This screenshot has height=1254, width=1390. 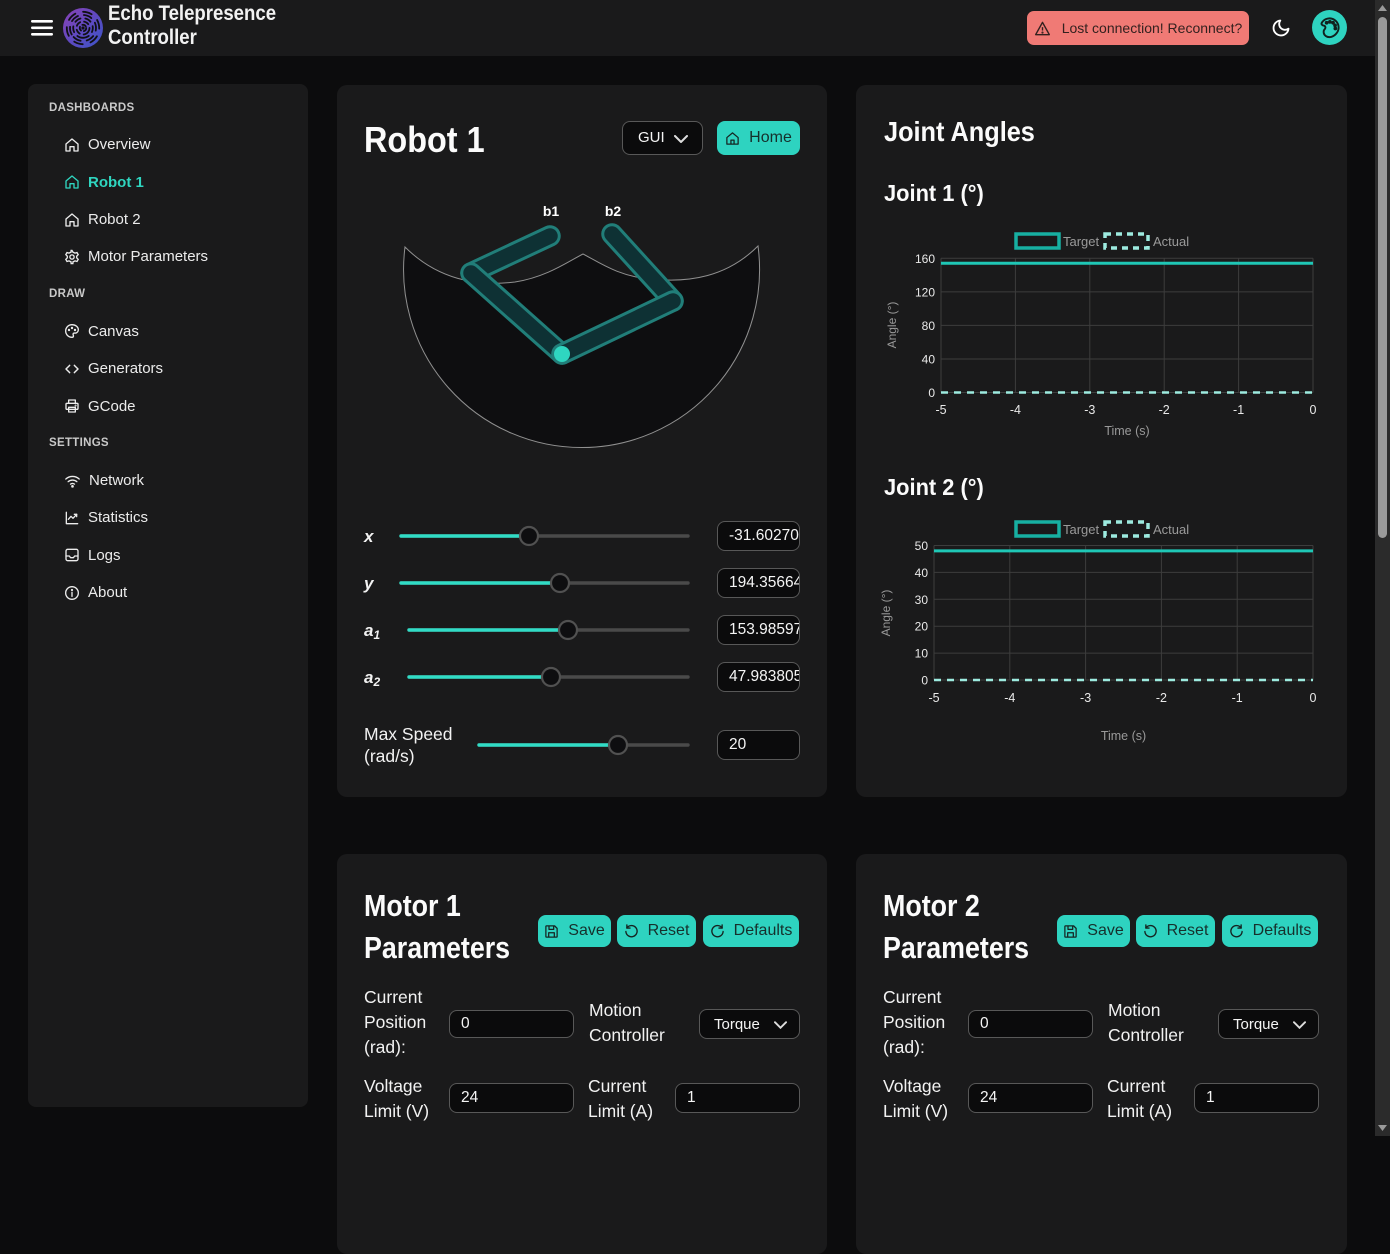 I want to click on svg-text: 20, so click(x=922, y=627).